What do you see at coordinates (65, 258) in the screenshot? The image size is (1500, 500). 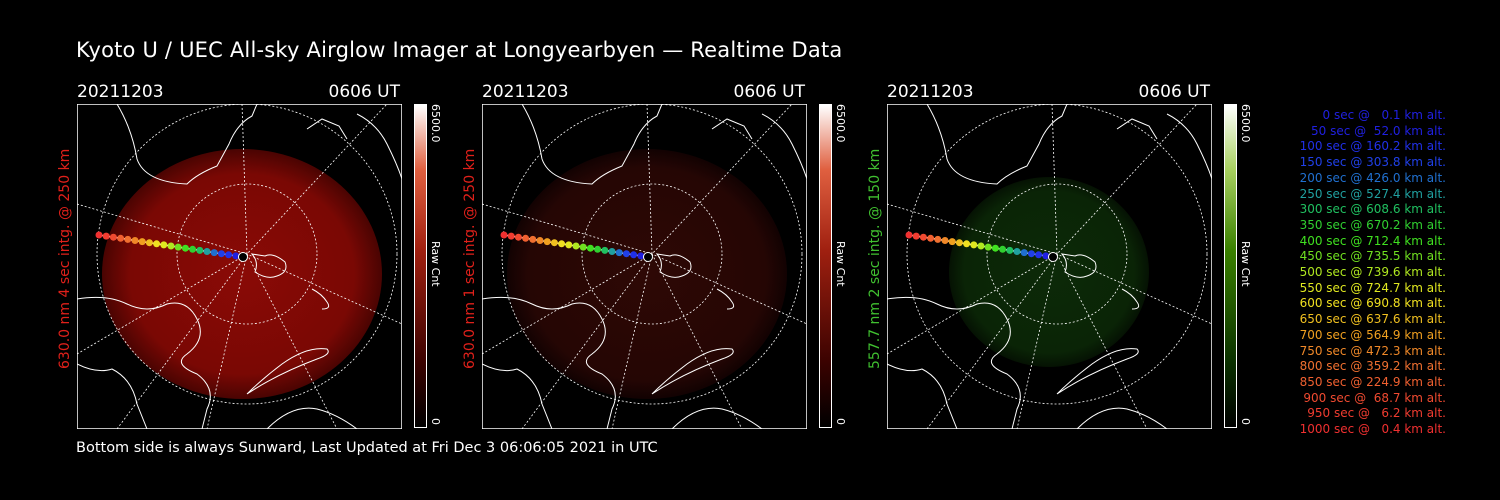 I see `panel-1-ylabel: 630.0 nm 4 sec intg. @ 250 km` at bounding box center [65, 258].